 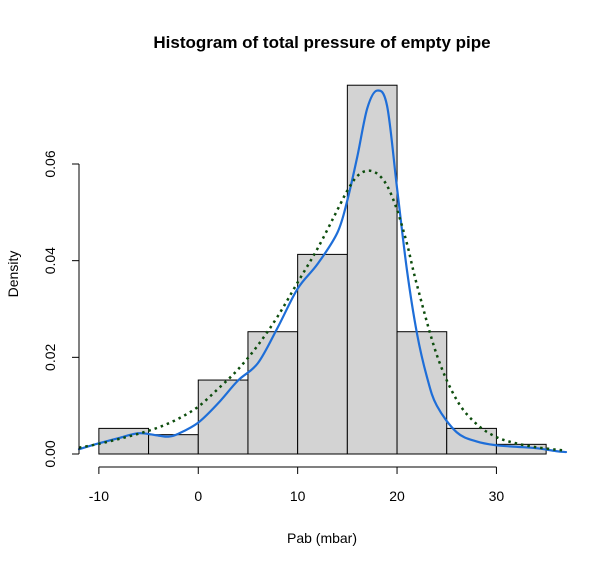 What do you see at coordinates (61, 309) in the screenshot?
I see `y-axis: 0.00 0.02 0.04 0.06` at bounding box center [61, 309].